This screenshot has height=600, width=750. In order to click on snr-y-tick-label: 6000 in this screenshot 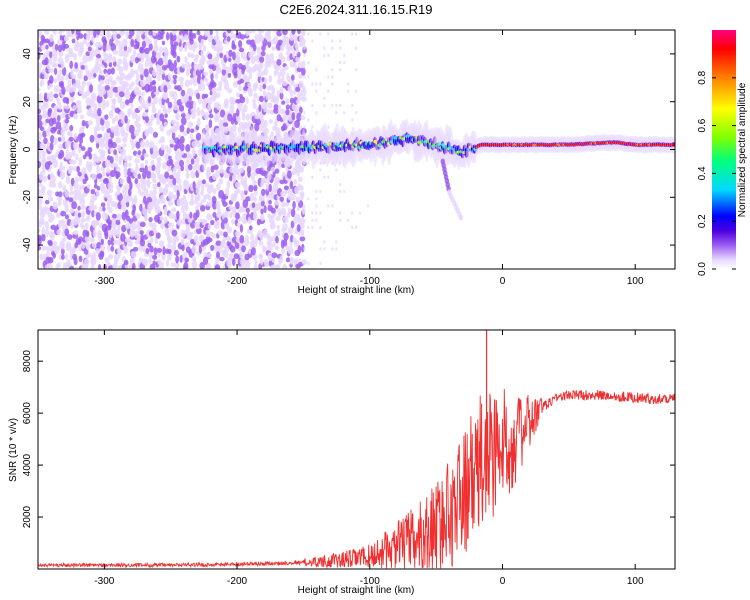, I will do `click(27, 413)`.